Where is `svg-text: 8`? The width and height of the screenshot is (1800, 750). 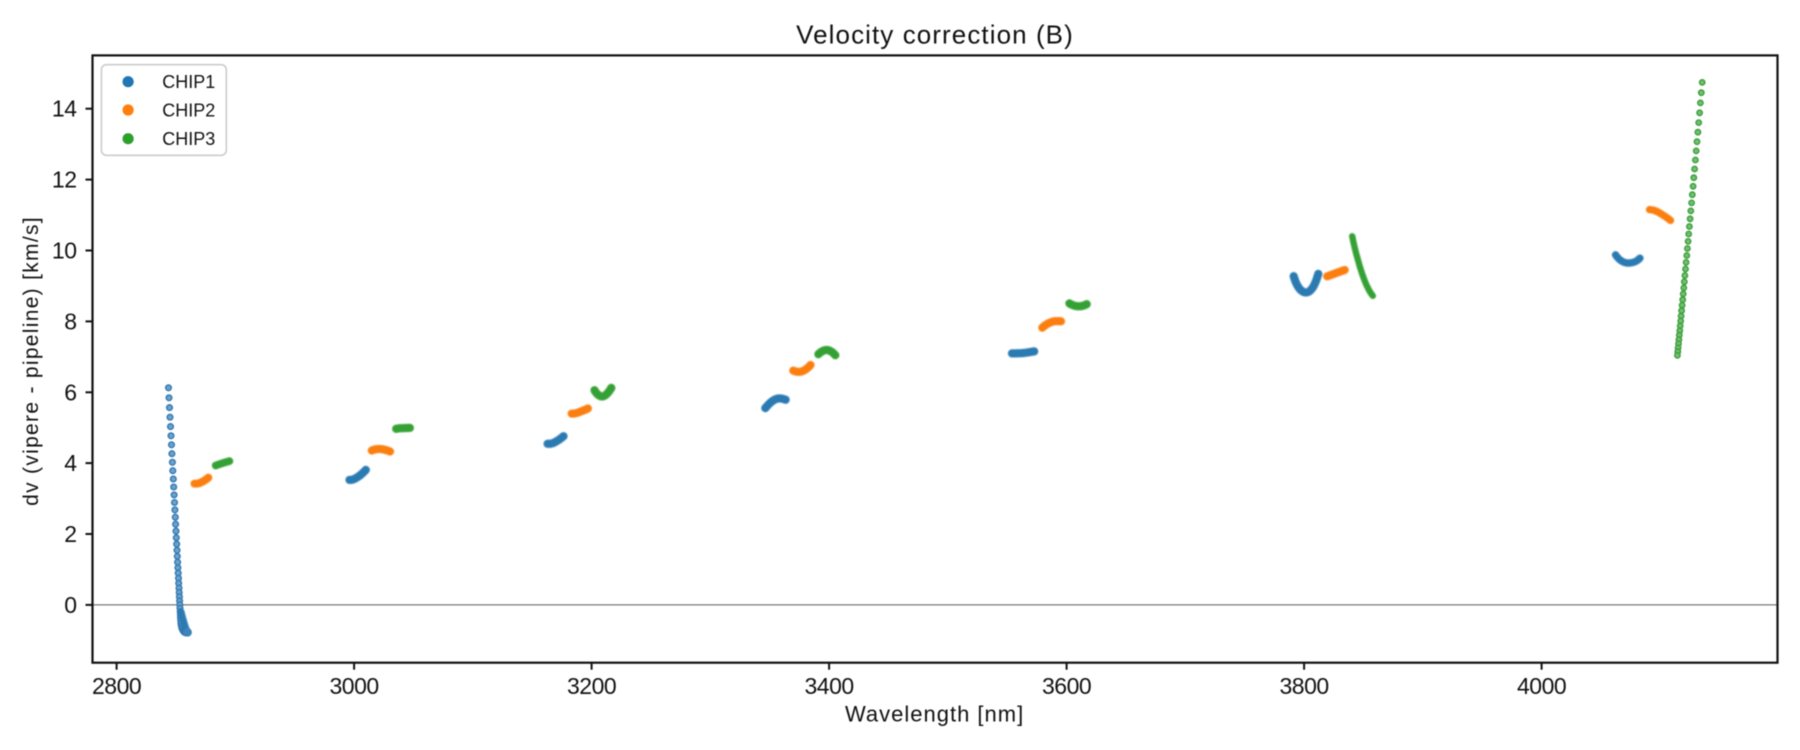
svg-text: 8 is located at coordinates (70, 321).